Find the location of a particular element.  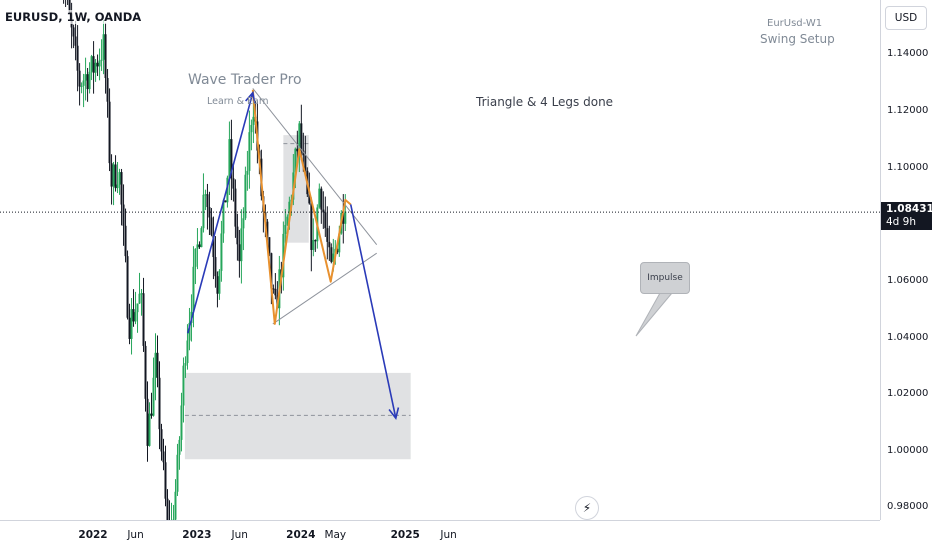

time-tick-label: May is located at coordinates (335, 535).